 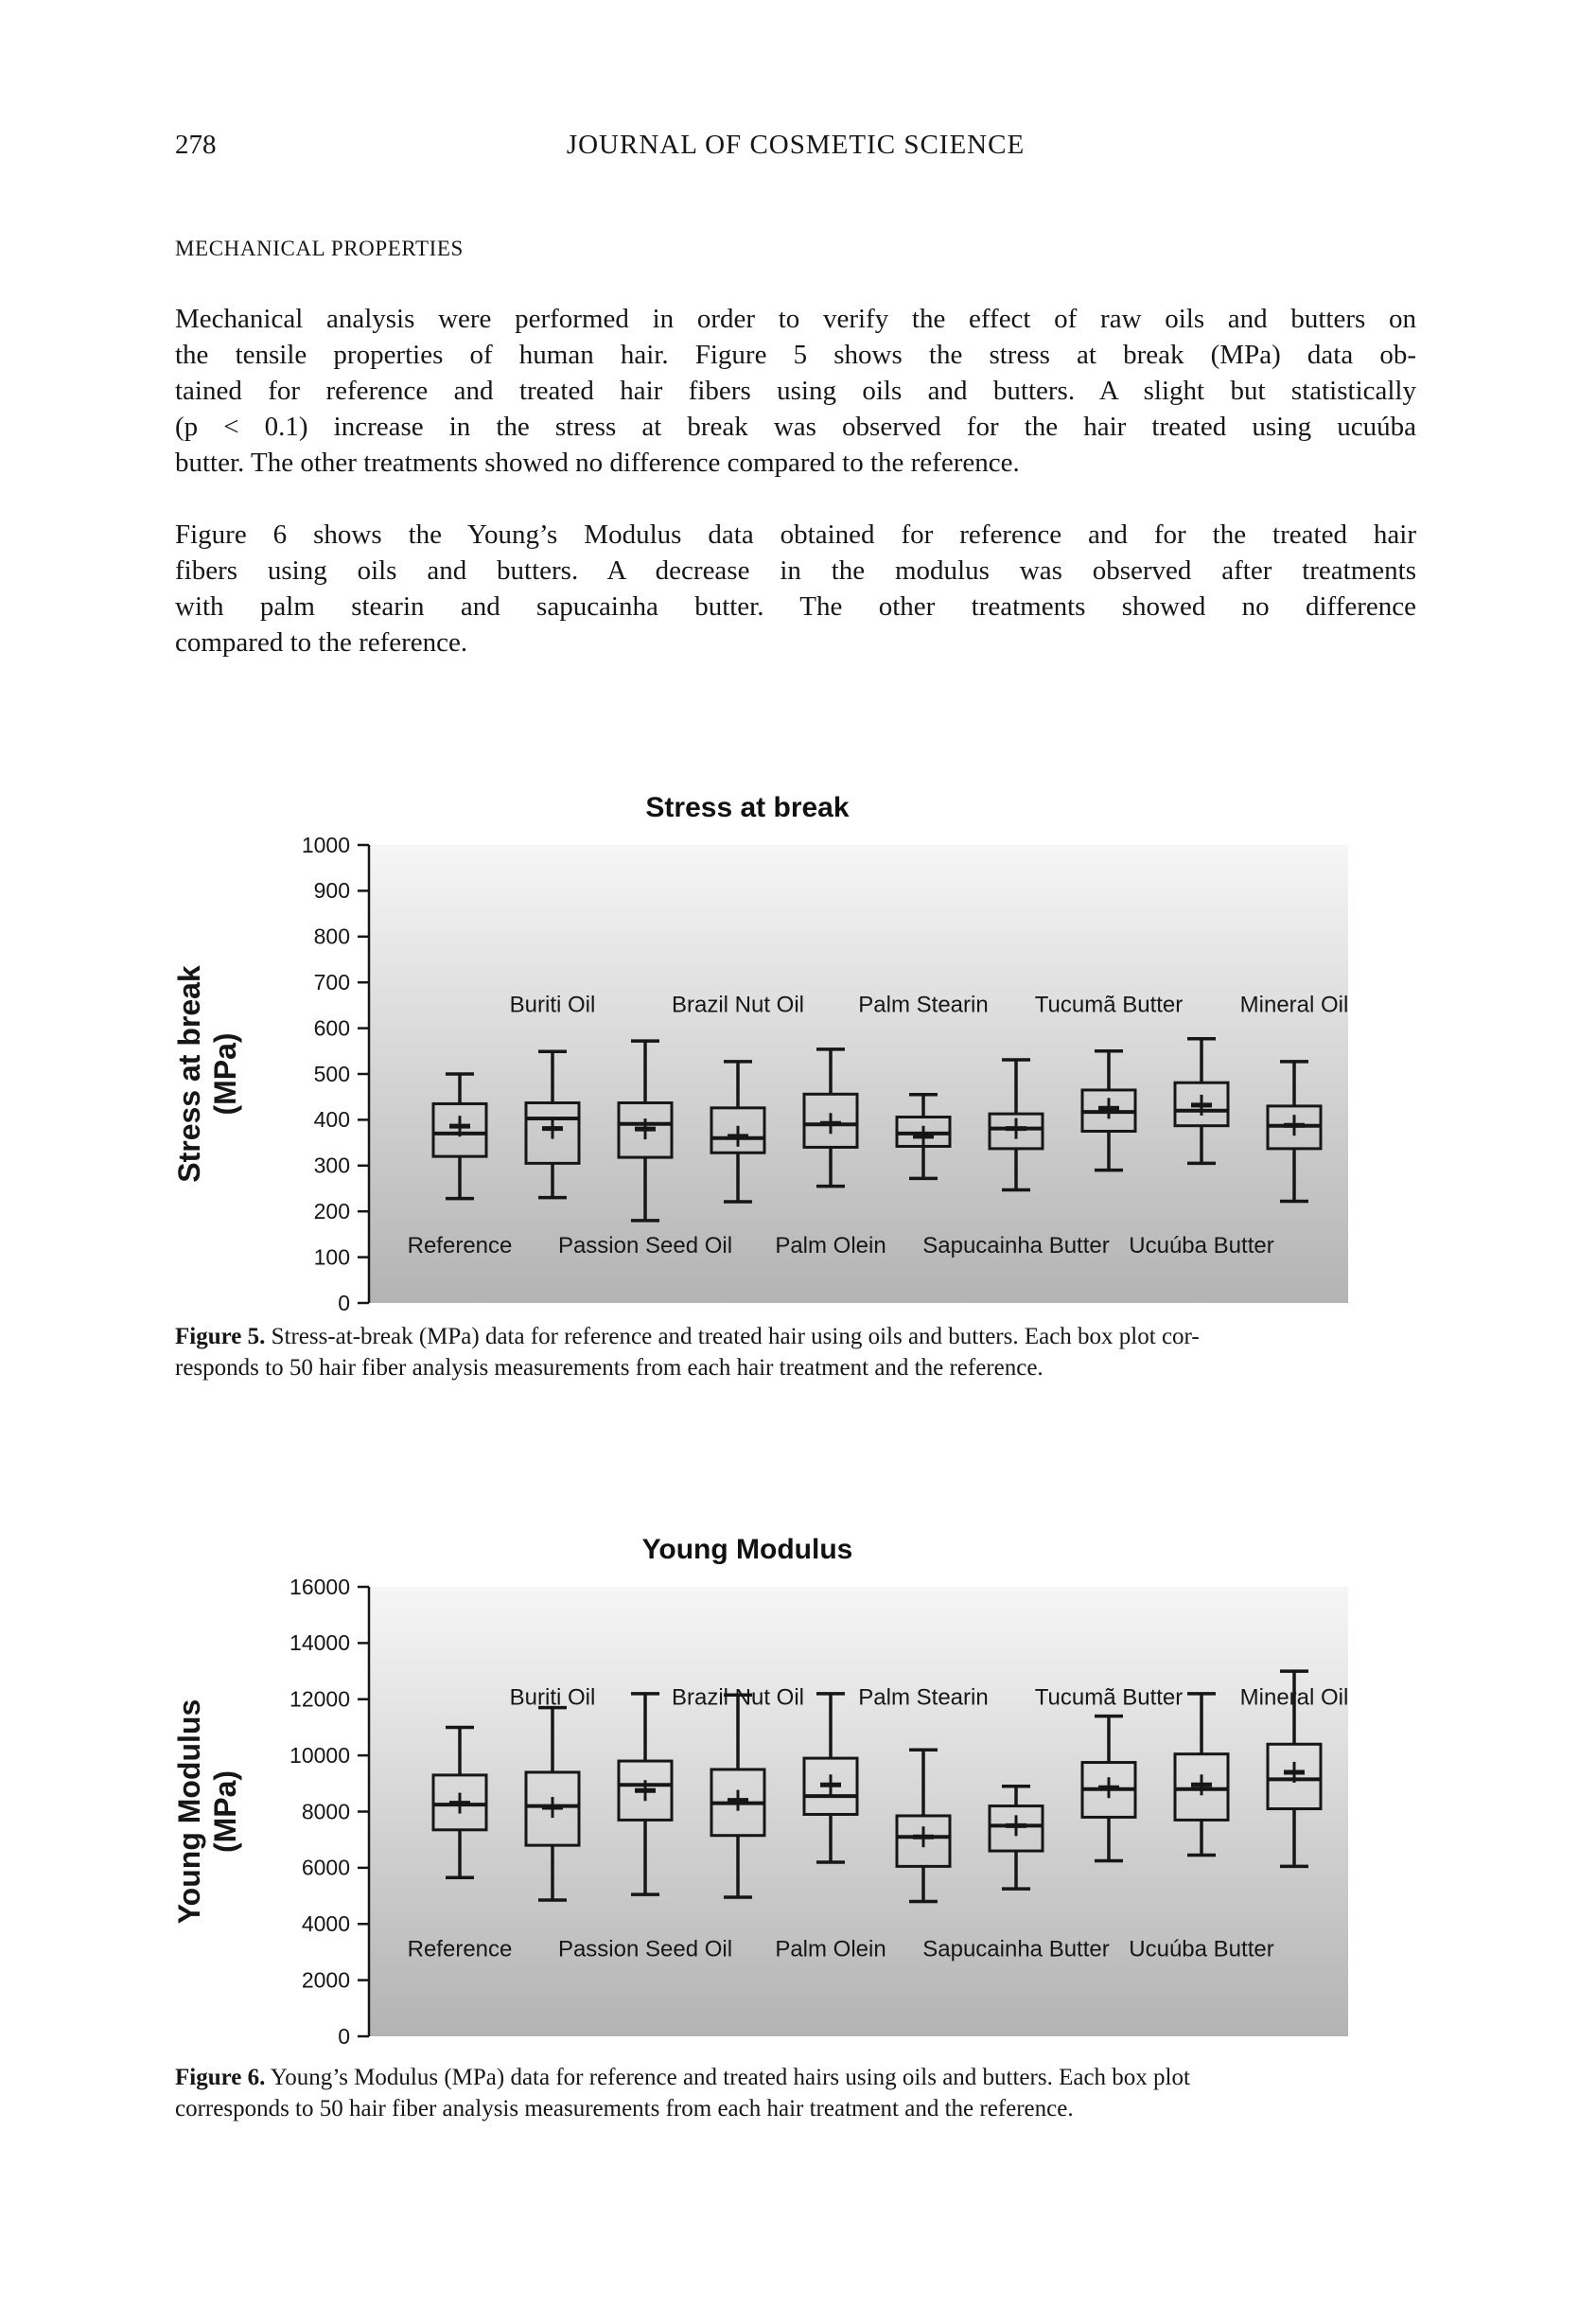 What do you see at coordinates (326, 845) in the screenshot?
I see `y-tick-label: 1000` at bounding box center [326, 845].